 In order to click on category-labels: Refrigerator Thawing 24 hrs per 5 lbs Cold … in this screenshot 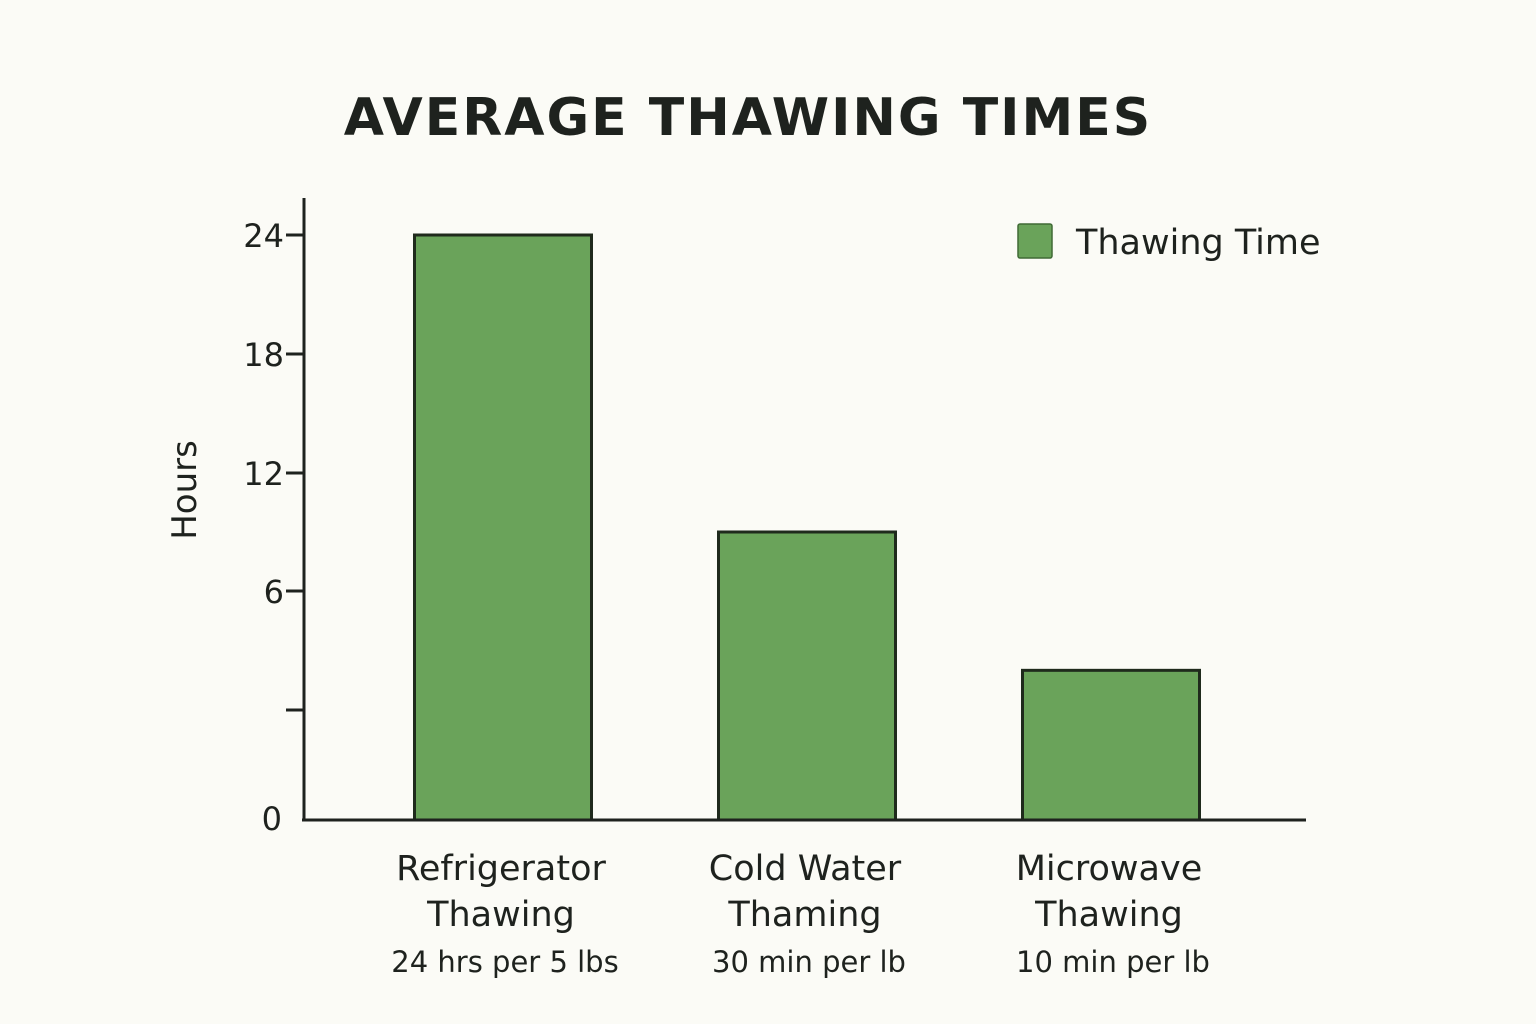, I will do `click(800, 914)`.